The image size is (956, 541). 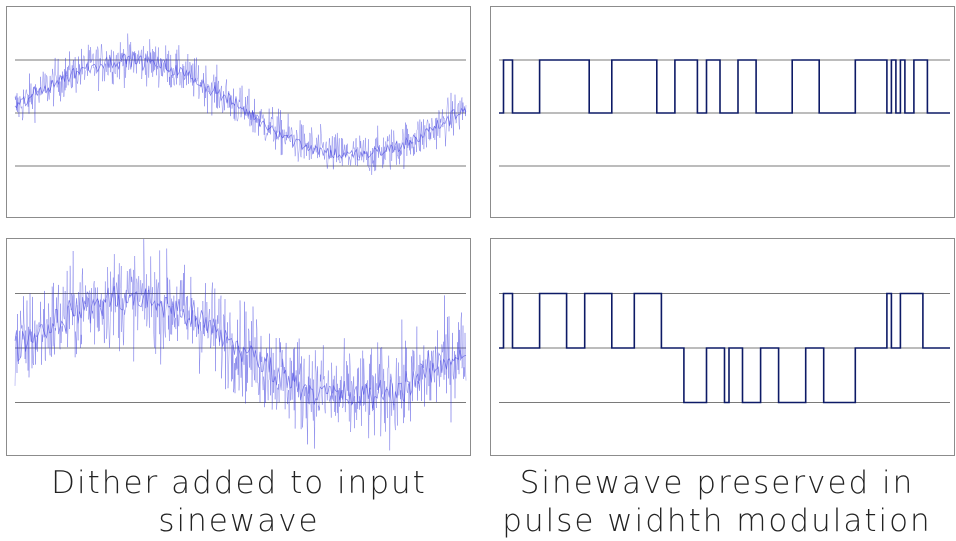 I want to click on series-line-dither, so click(x=240, y=104).